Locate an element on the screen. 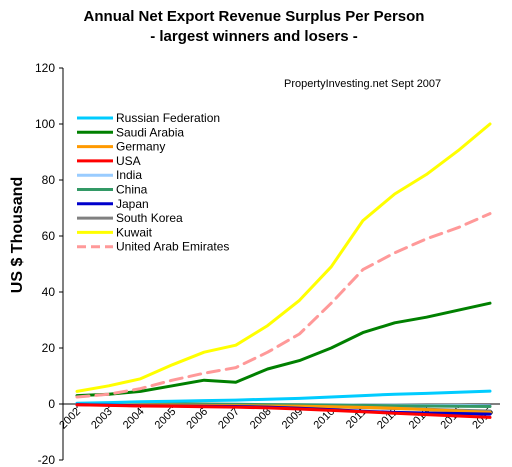 The width and height of the screenshot is (512, 467). legend-label: Saudi Arabia is located at coordinates (150, 132).